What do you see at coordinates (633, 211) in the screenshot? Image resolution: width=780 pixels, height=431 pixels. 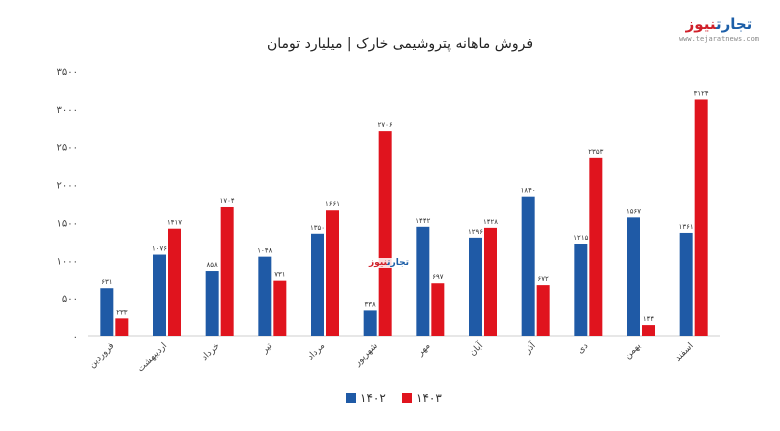 I see `data-label: ۱۵۶۷` at bounding box center [633, 211].